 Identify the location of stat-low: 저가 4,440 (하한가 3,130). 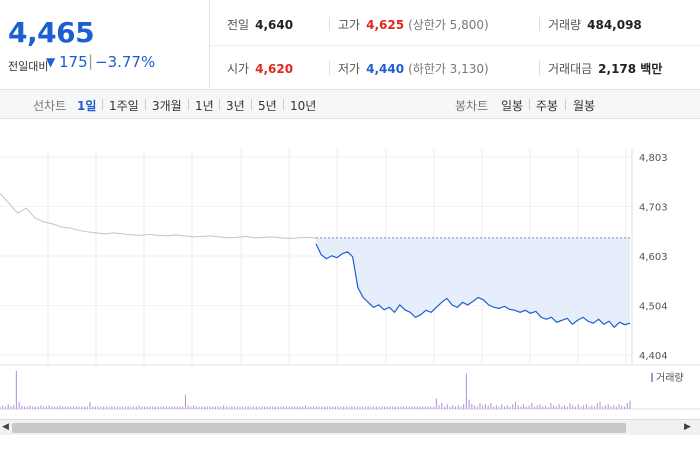
(413, 68).